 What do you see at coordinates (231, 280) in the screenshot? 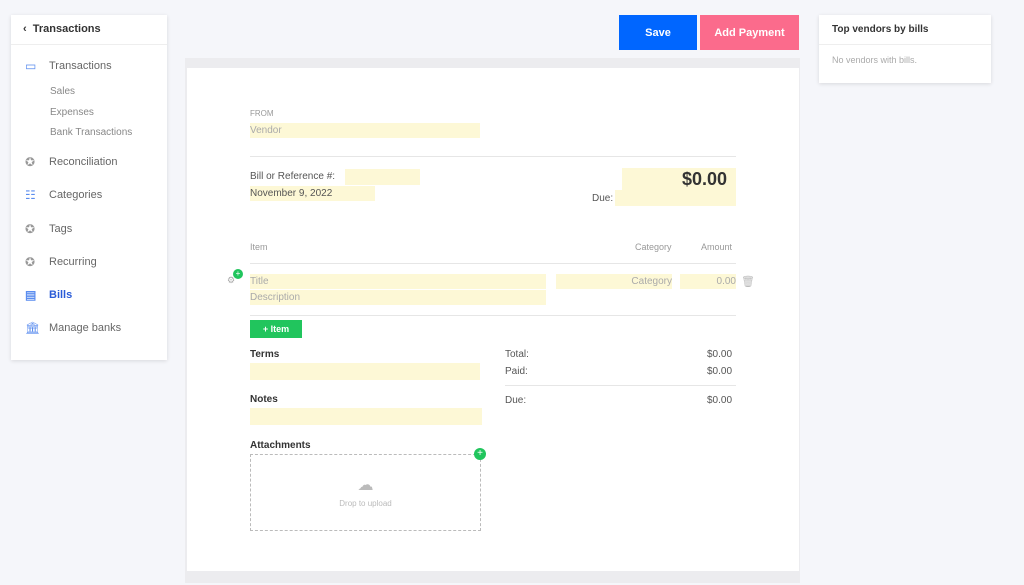
I see `drag-handle-icon: ⚙` at bounding box center [231, 280].